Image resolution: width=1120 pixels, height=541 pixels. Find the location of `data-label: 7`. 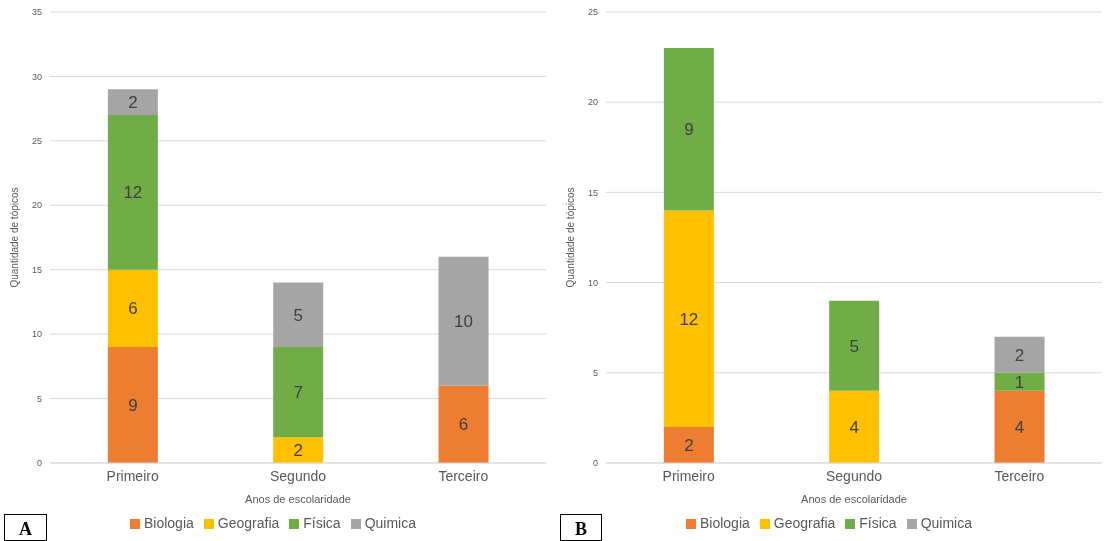

data-label: 7 is located at coordinates (298, 393).